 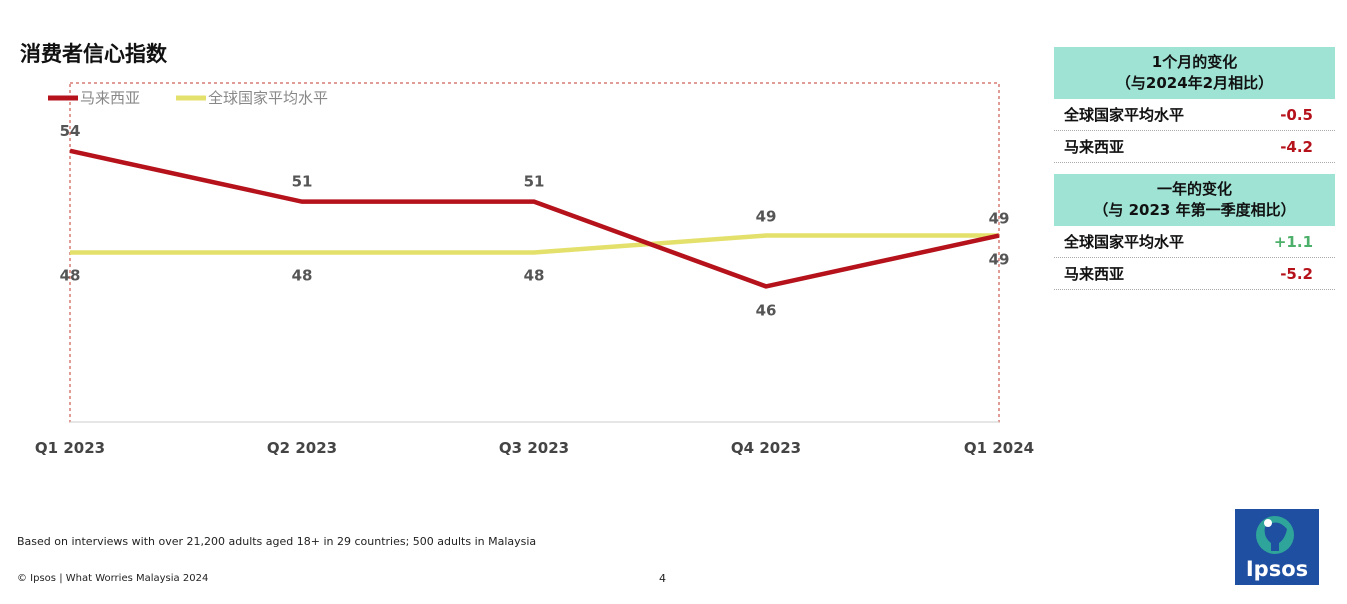 What do you see at coordinates (1296, 114) in the screenshot?
I see `monthly-row-value: -0.5` at bounding box center [1296, 114].